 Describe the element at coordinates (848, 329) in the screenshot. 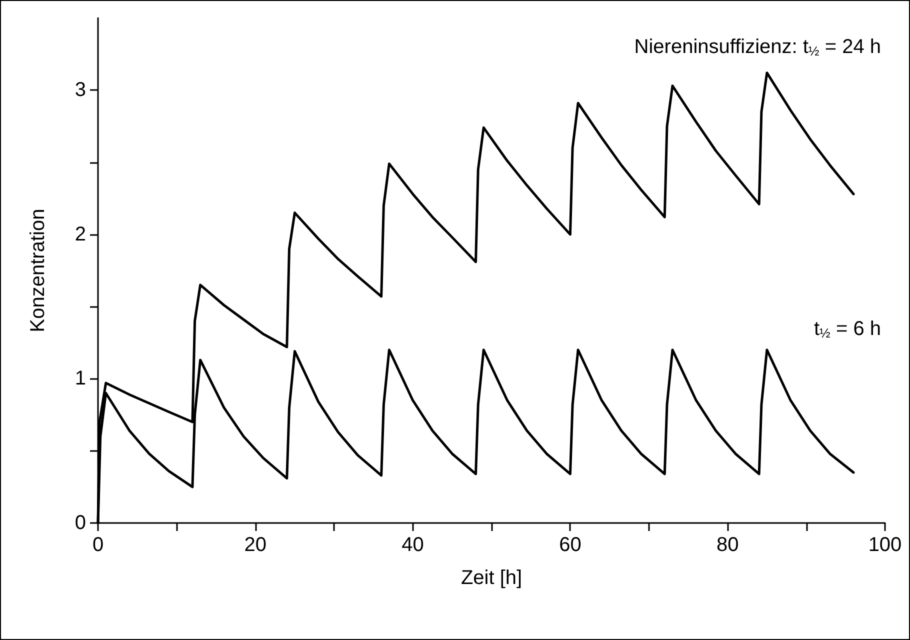

I see `annotation: t½ = 6 h` at that location.